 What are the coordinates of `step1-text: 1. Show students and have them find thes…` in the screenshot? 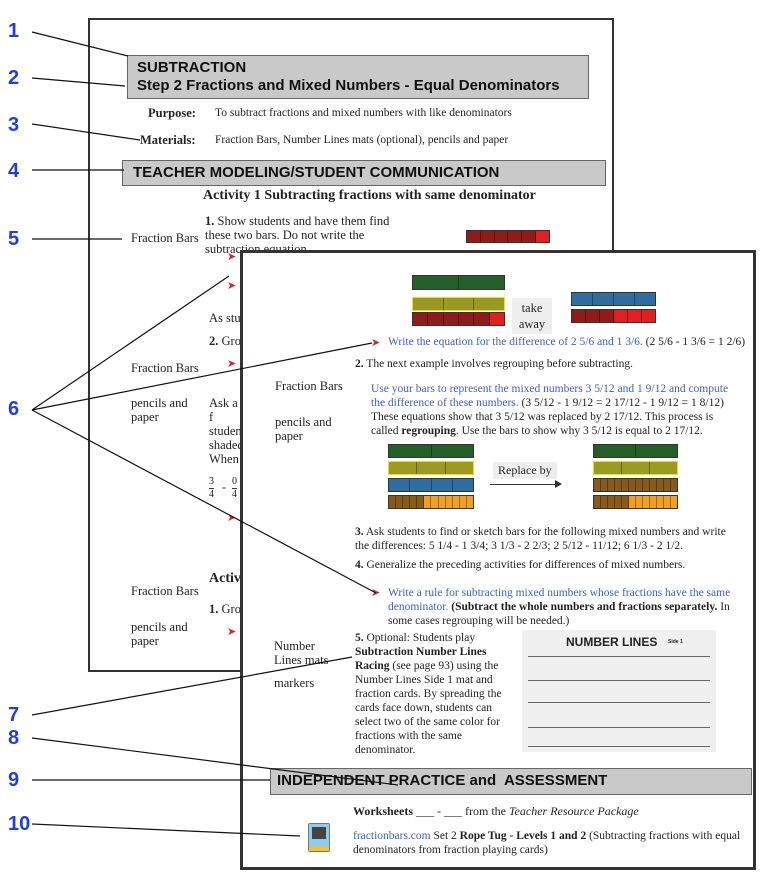 It's located at (297, 235).